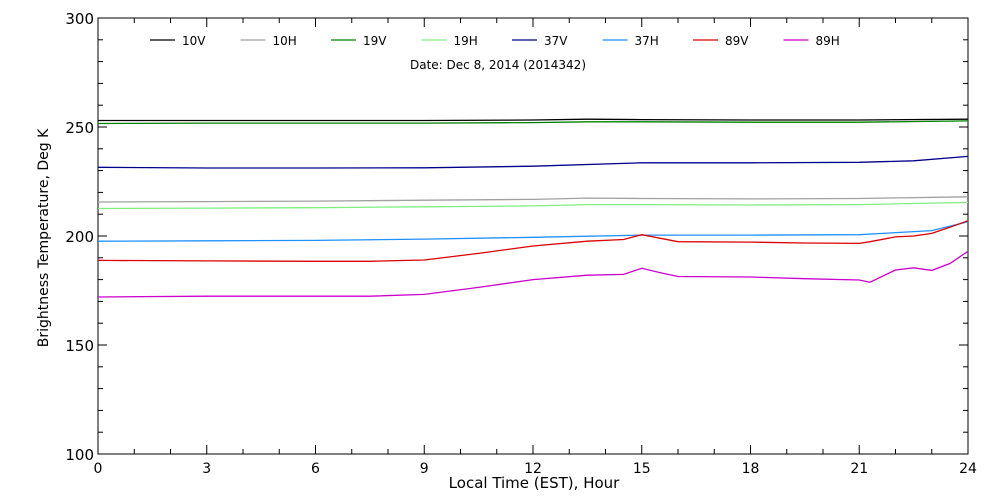 The width and height of the screenshot is (1000, 500). What do you see at coordinates (534, 483) in the screenshot?
I see `x-axis-label: Local Time (EST), Hour` at bounding box center [534, 483].